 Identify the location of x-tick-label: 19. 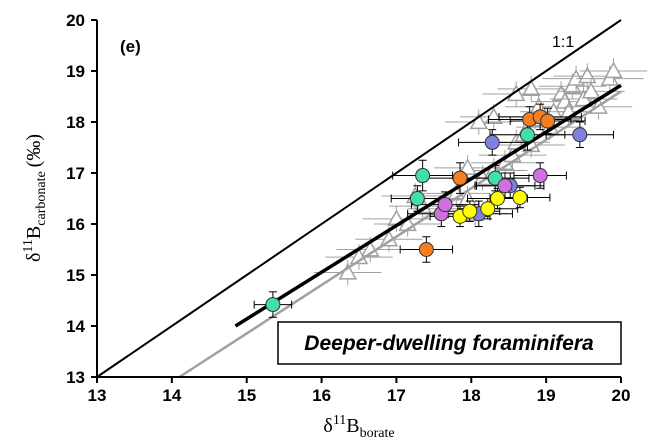
(546, 395).